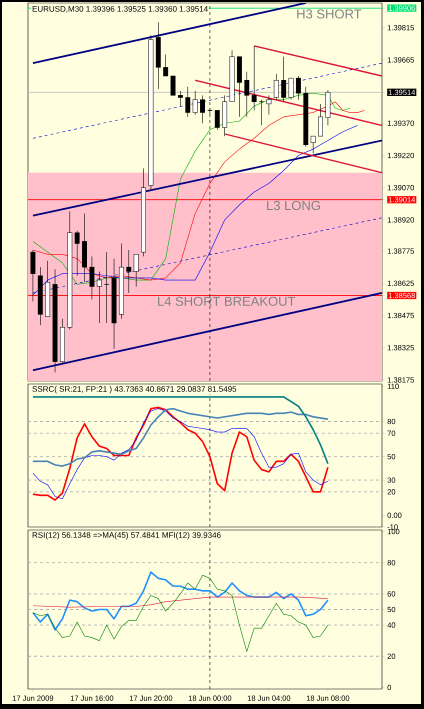 The image size is (424, 709). I want to click on ref-line-label: L4 SHORT BREAKOUT, so click(227, 301).